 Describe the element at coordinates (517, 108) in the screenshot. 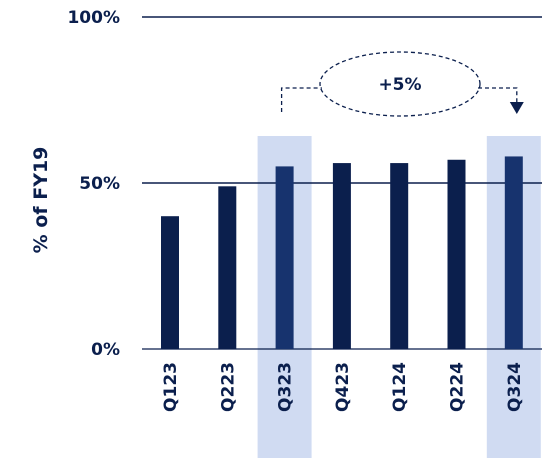

I see `annotation-arrowhead` at that location.